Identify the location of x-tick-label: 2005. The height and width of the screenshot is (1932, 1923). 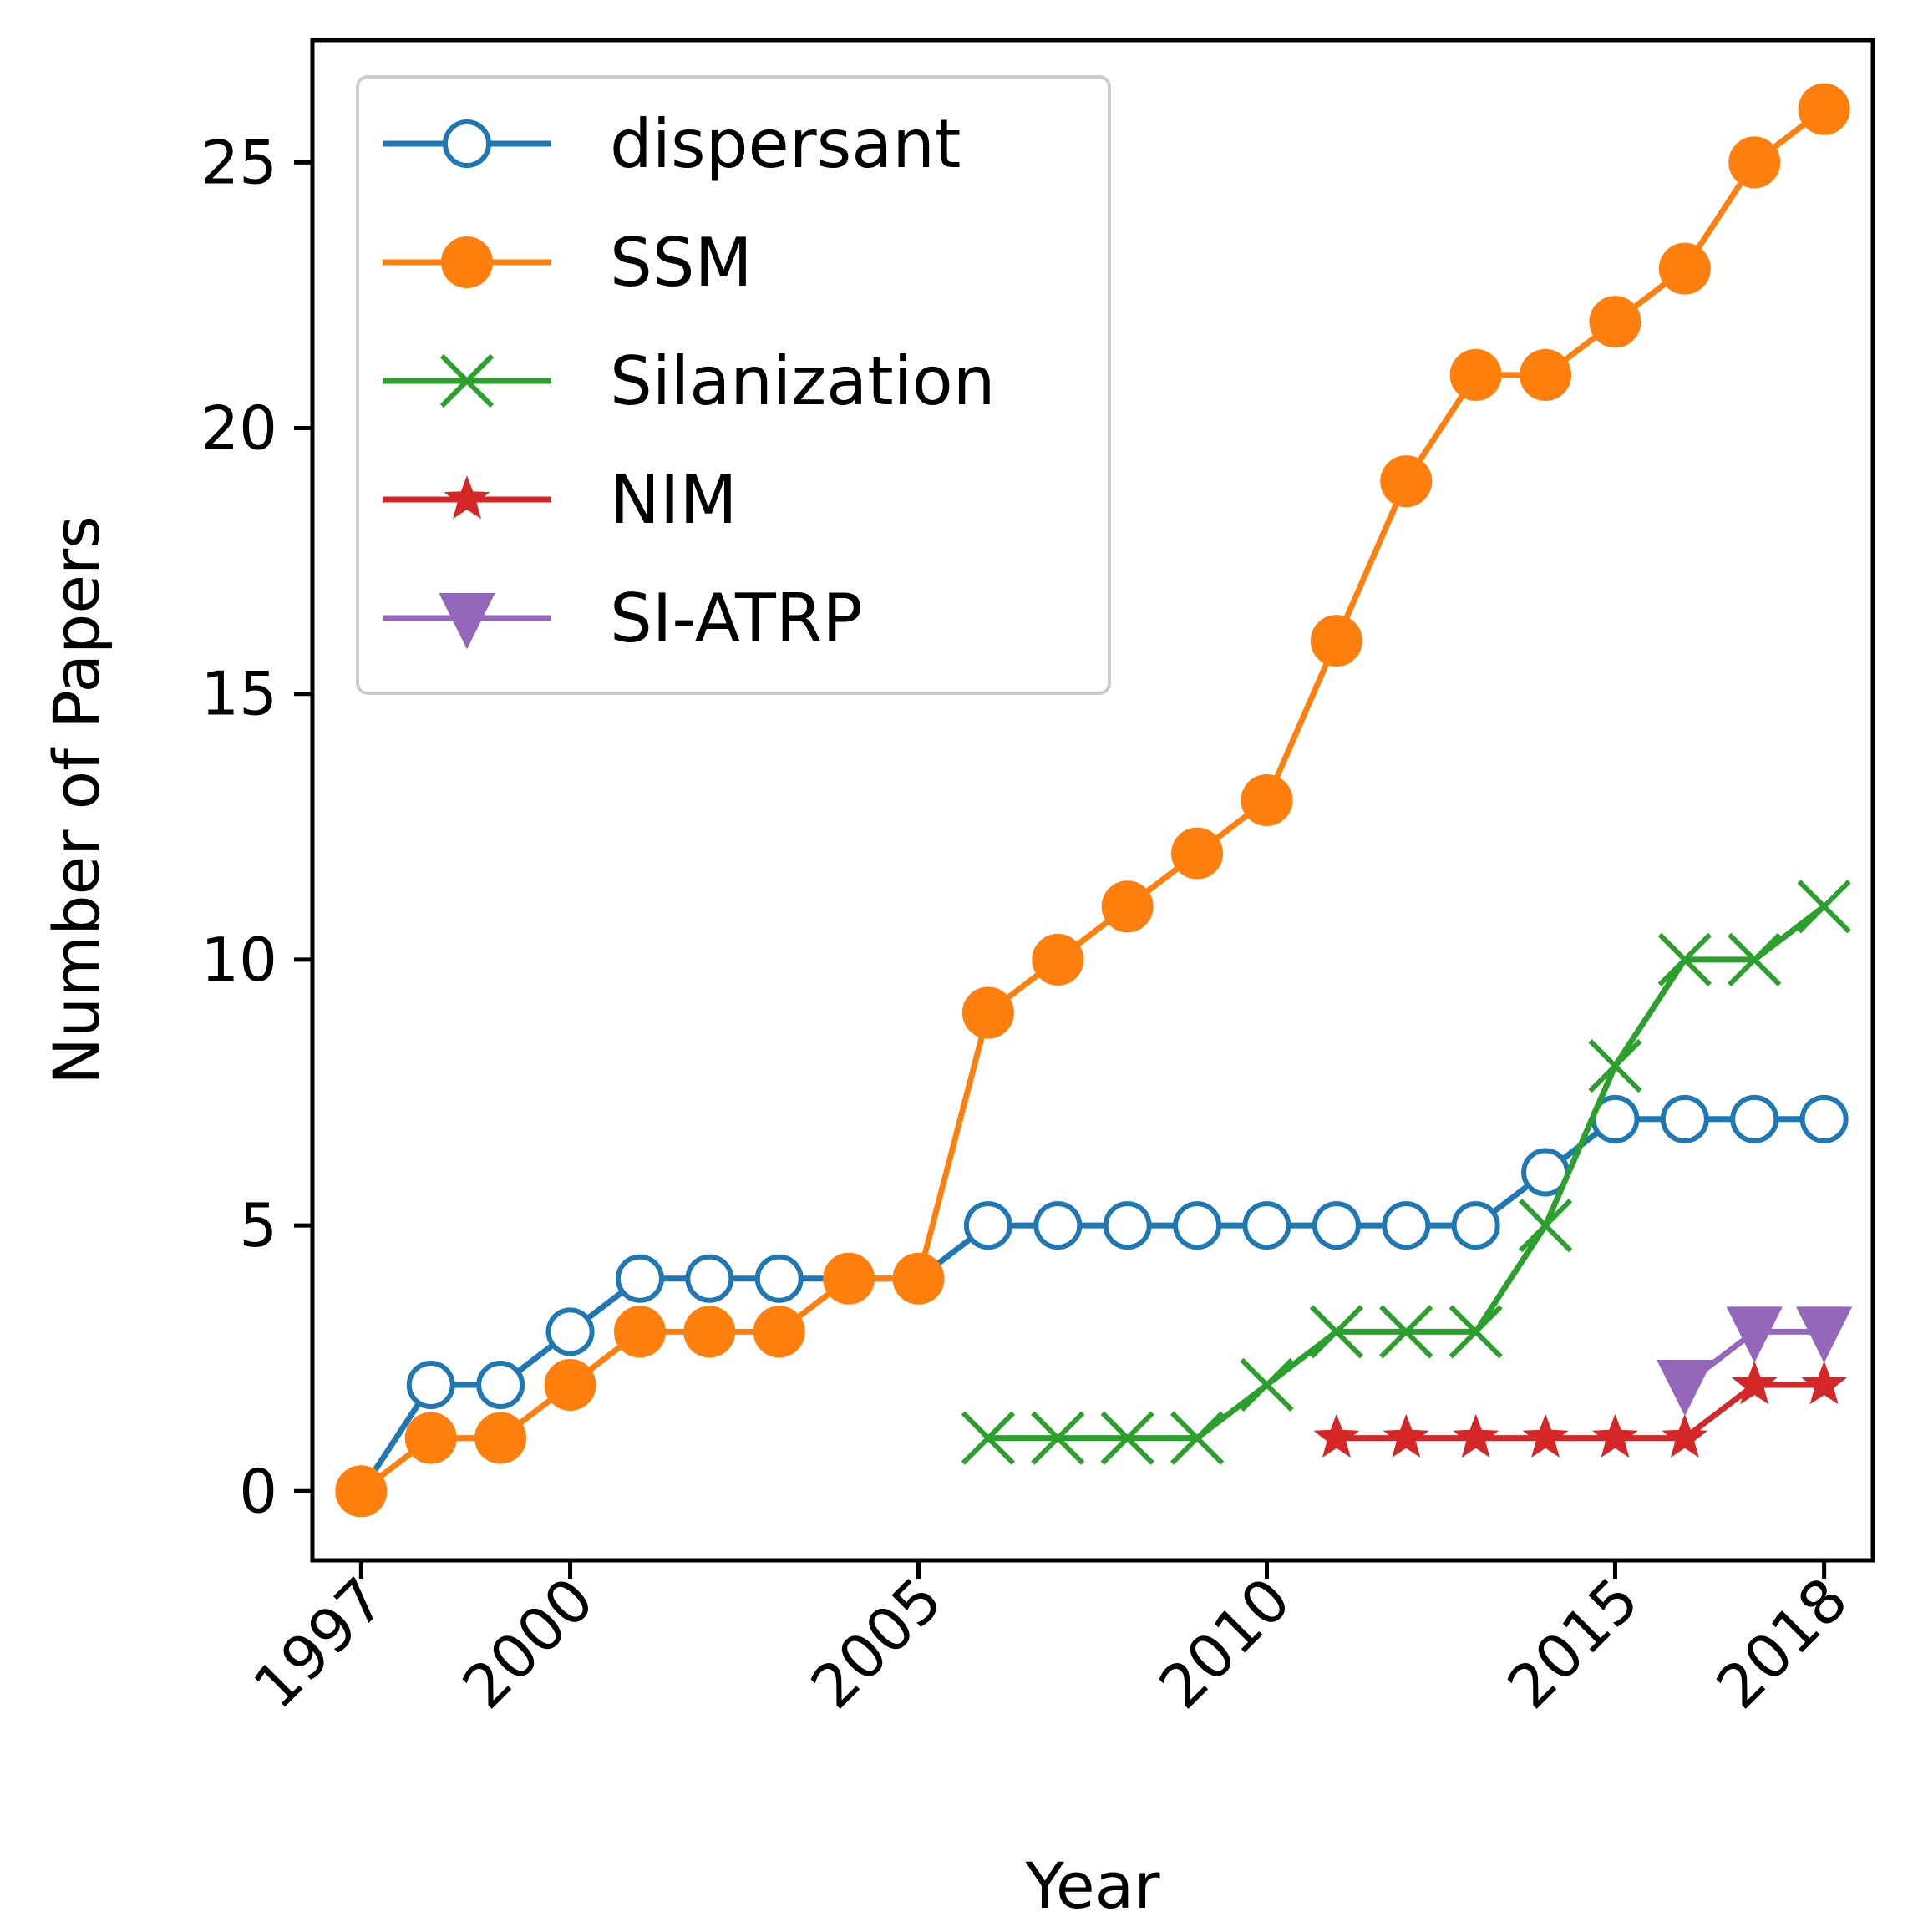
(877, 1643).